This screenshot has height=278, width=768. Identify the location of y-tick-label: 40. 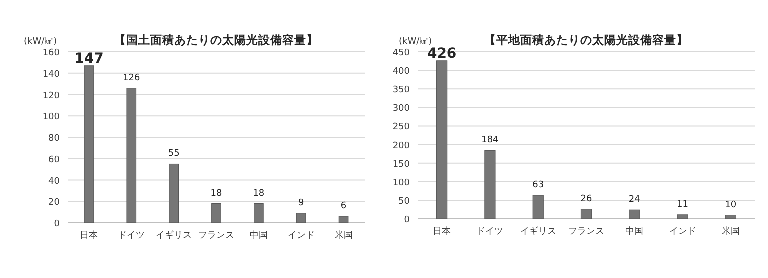
(54, 181).